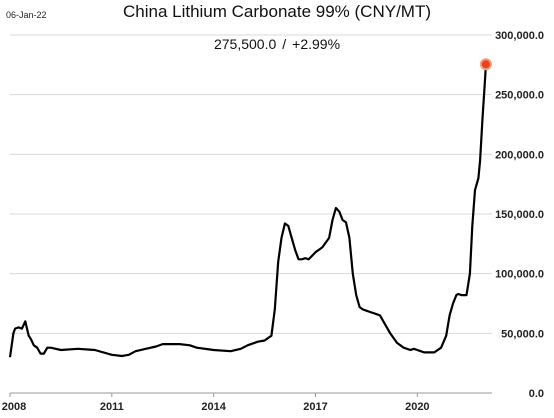 The image size is (554, 418). Describe the element at coordinates (519, 155) in the screenshot. I see `y-tick-label: 200,000.0` at that location.